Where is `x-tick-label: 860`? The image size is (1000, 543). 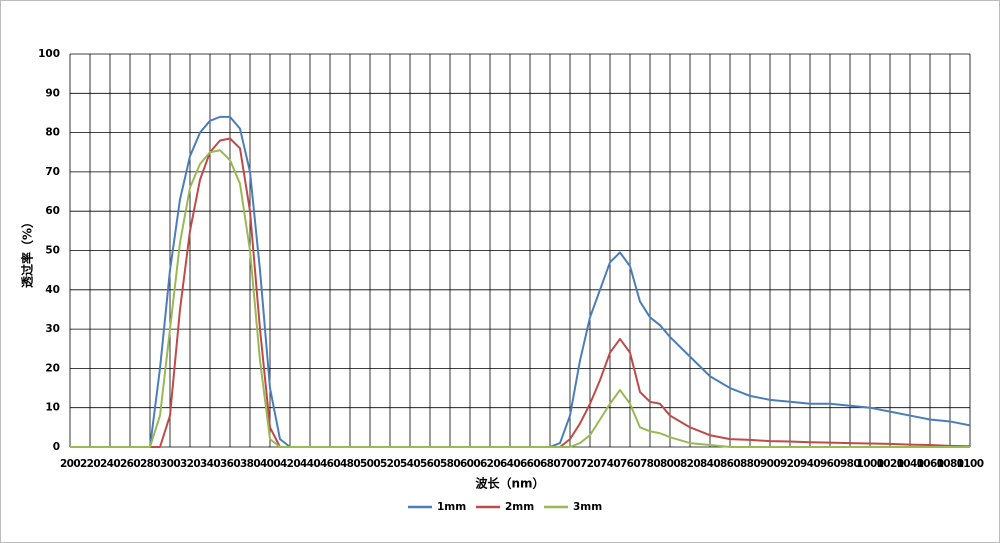
x-tick-label: 860 is located at coordinates (730, 464).